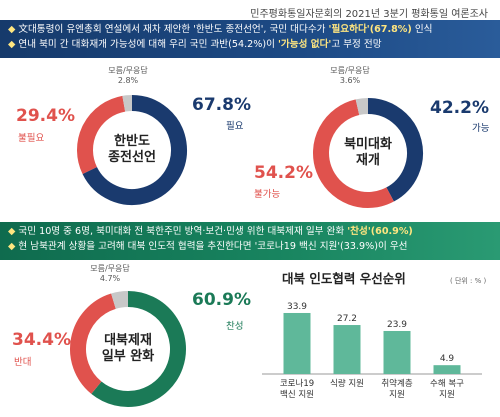 The height and width of the screenshot is (417, 500). What do you see at coordinates (369, 14) in the screenshot?
I see `page-header: 민주평화통일자문회의 2021년 3분기 평화통일 여론조사` at bounding box center [369, 14].